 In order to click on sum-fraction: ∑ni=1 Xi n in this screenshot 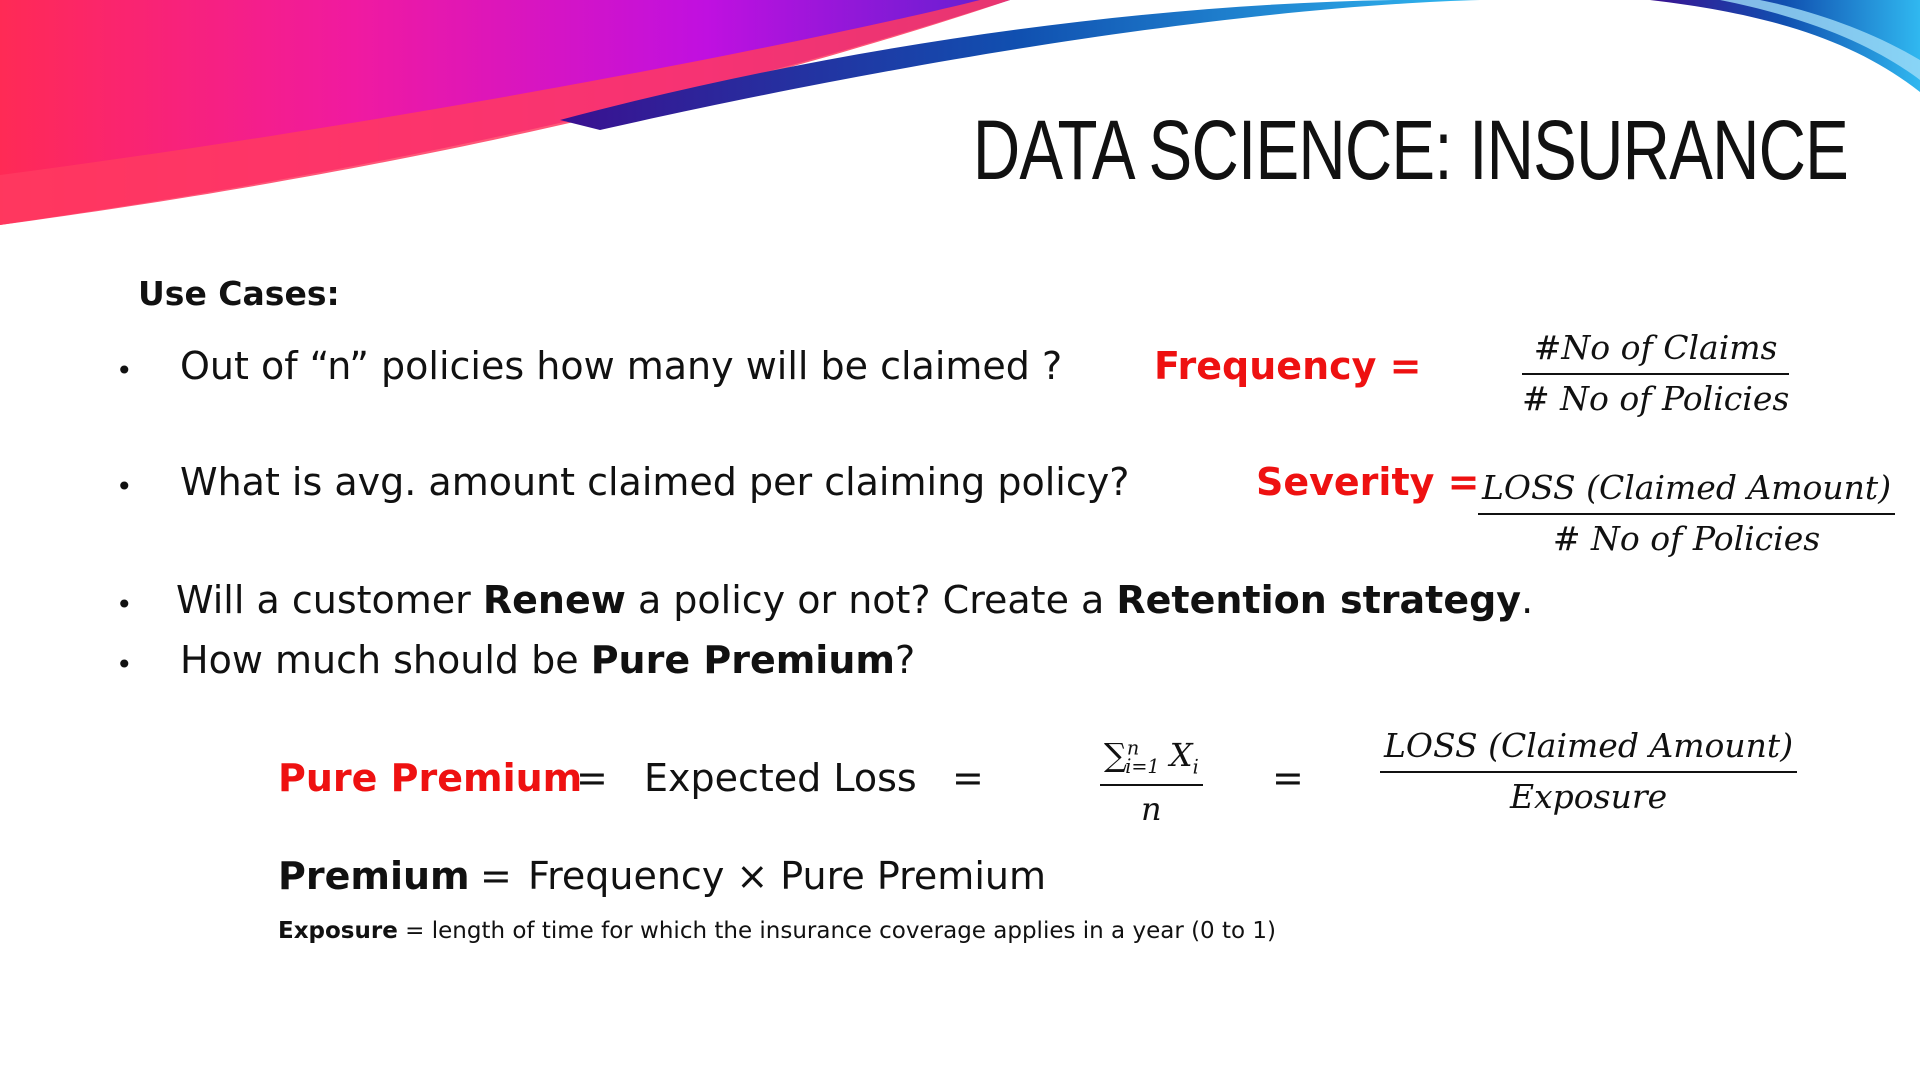, I will do `click(1151, 782)`.